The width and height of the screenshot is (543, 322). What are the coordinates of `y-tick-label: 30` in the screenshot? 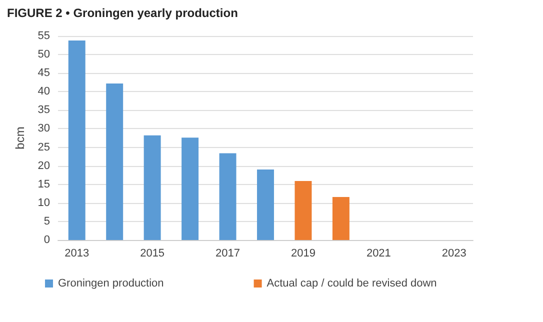 It's located at (44, 128).